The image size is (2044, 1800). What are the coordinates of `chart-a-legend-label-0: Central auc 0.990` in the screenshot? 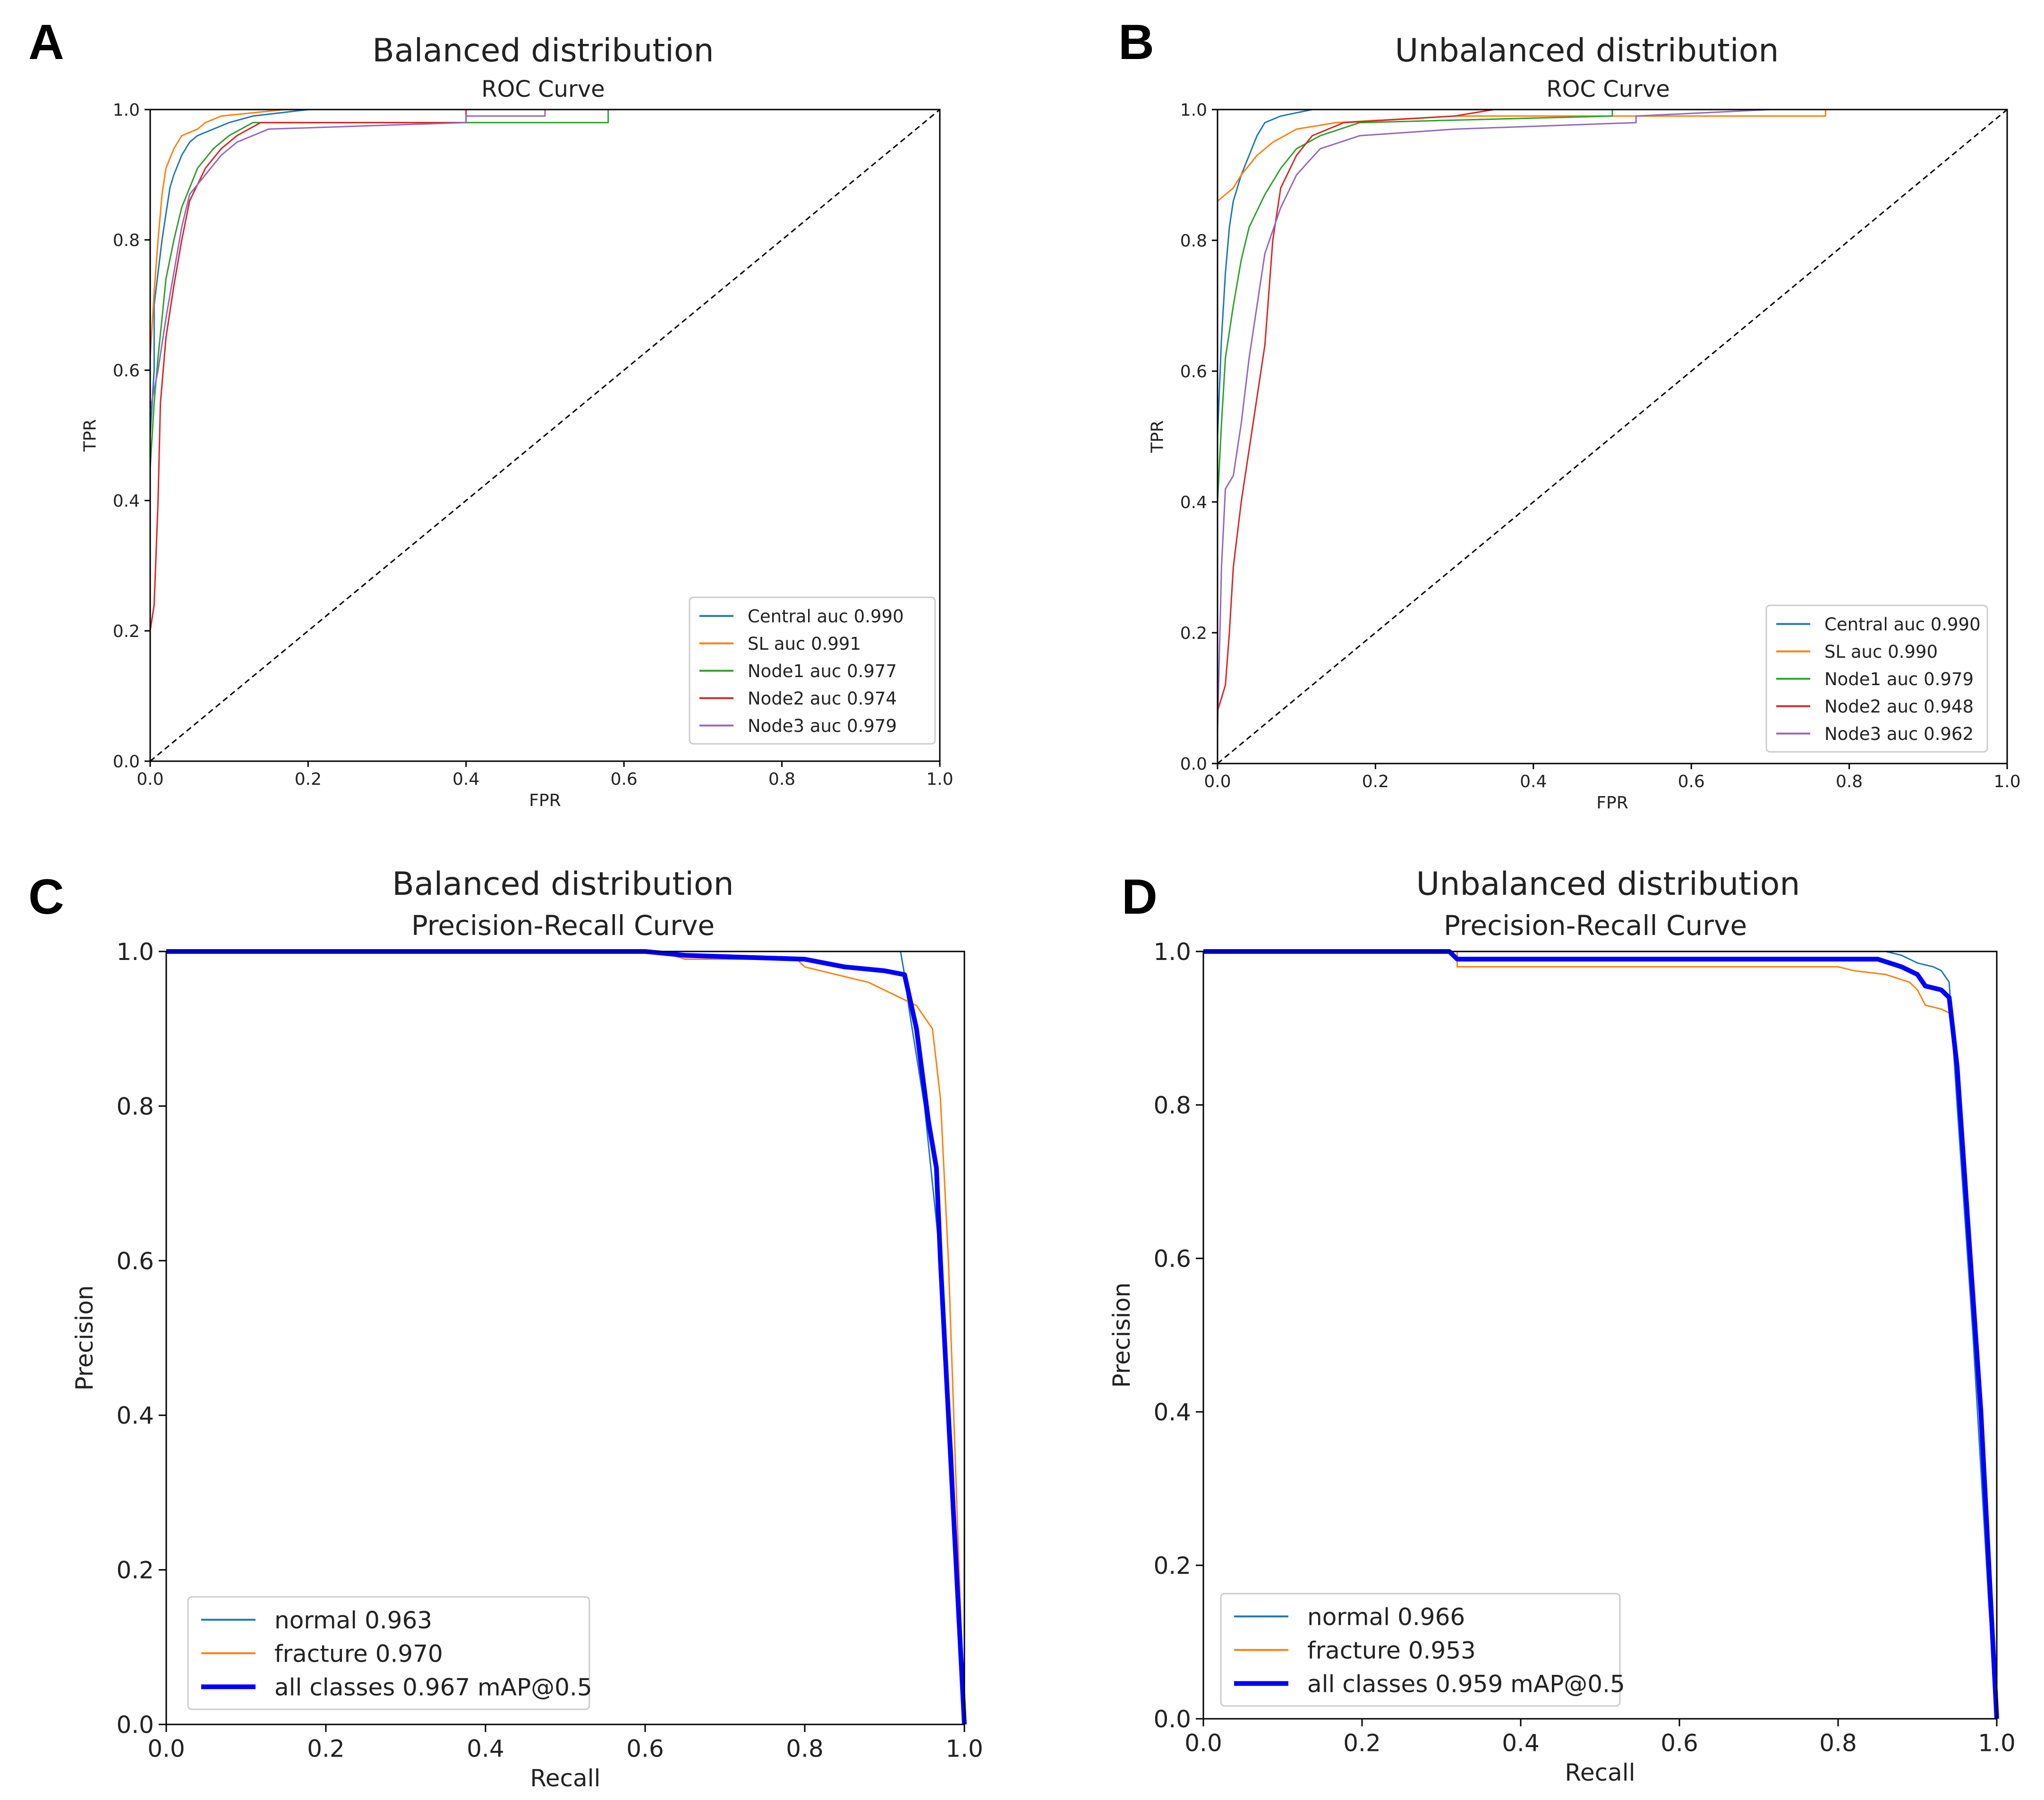 It's located at (826, 617).